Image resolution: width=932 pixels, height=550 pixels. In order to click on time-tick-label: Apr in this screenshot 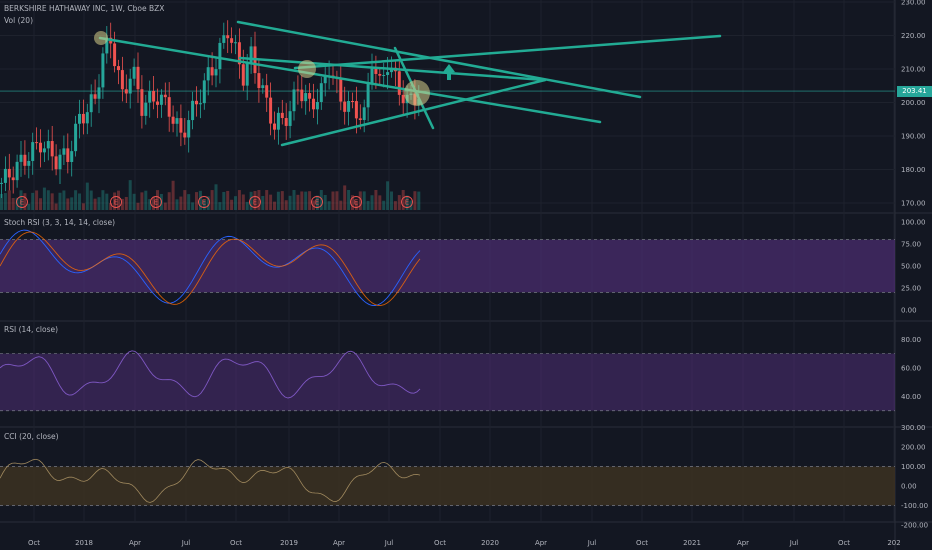, I will do `click(743, 543)`.